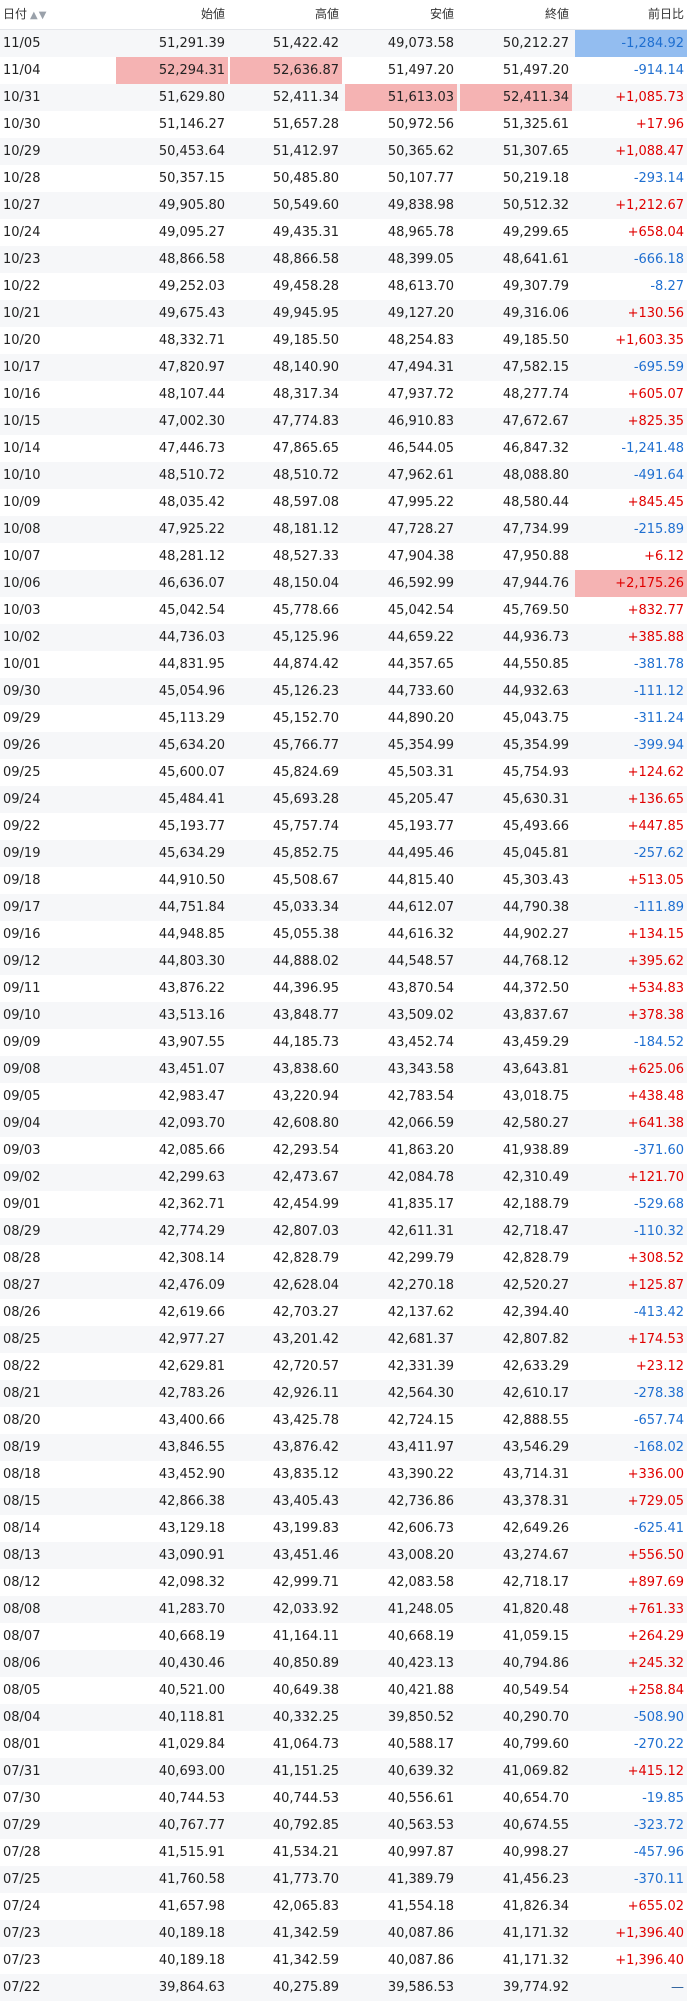 The image size is (687, 2001). Describe the element at coordinates (305, 1744) in the screenshot. I see `high-cell: 41,064.73` at that location.